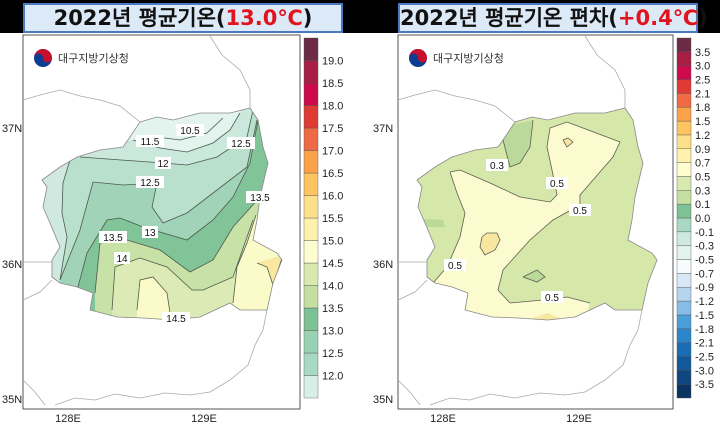  Describe the element at coordinates (383, 264) in the screenshot. I see `lat-axis: 37N 36N 35N` at that location.